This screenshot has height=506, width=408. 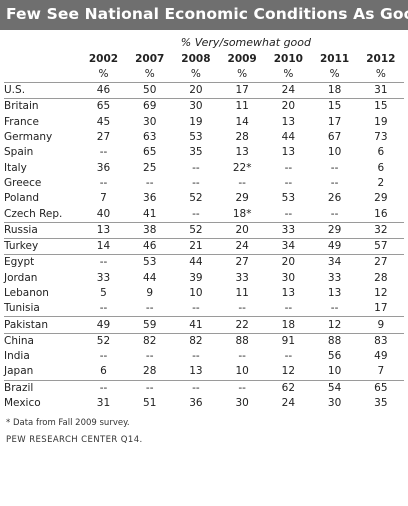 What do you see at coordinates (288, 341) in the screenshot?
I see `value-cell: 91` at bounding box center [288, 341].